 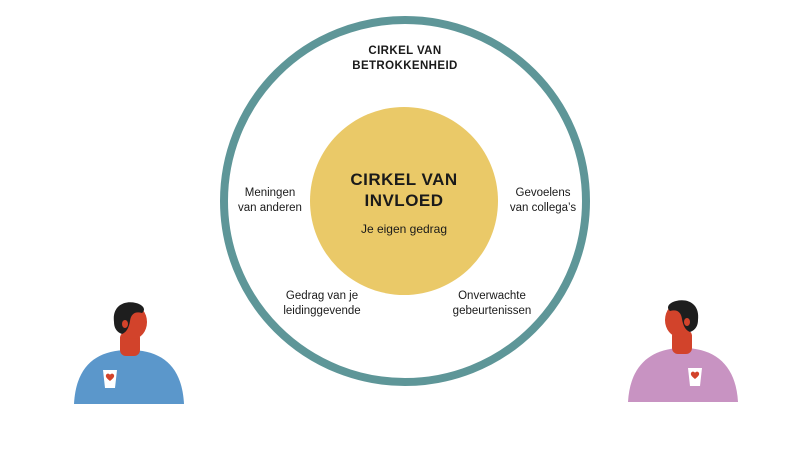 What do you see at coordinates (322, 303) in the screenshot?
I see `label-gedrag-leidinggevende: Gedrag van je leidinggevende` at bounding box center [322, 303].